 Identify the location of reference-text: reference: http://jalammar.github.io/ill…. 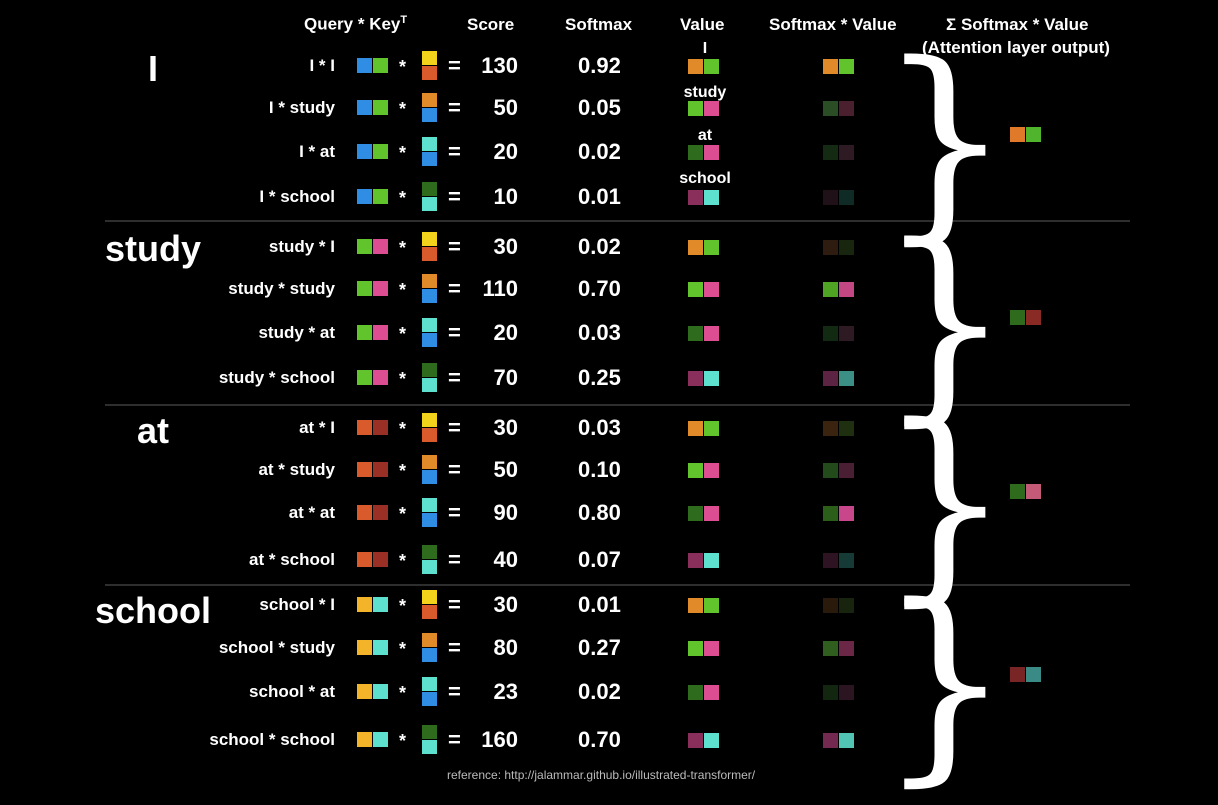
(601, 775).